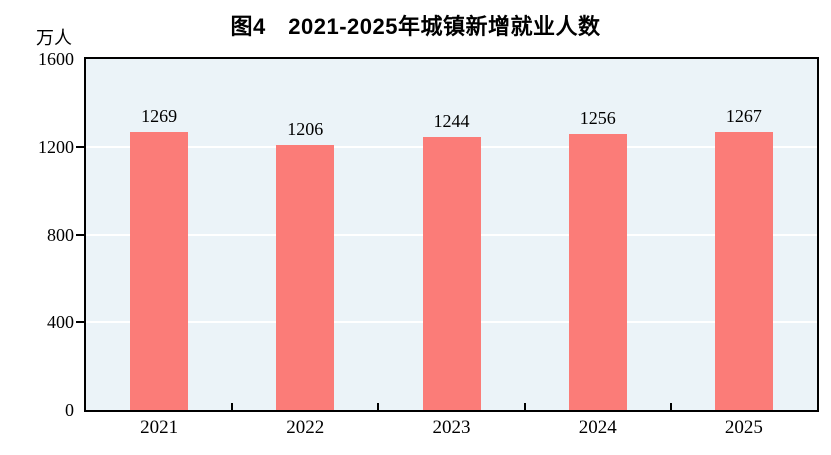  Describe the element at coordinates (451, 427) in the screenshot. I see `x-axis-label-2023: 2023` at that location.